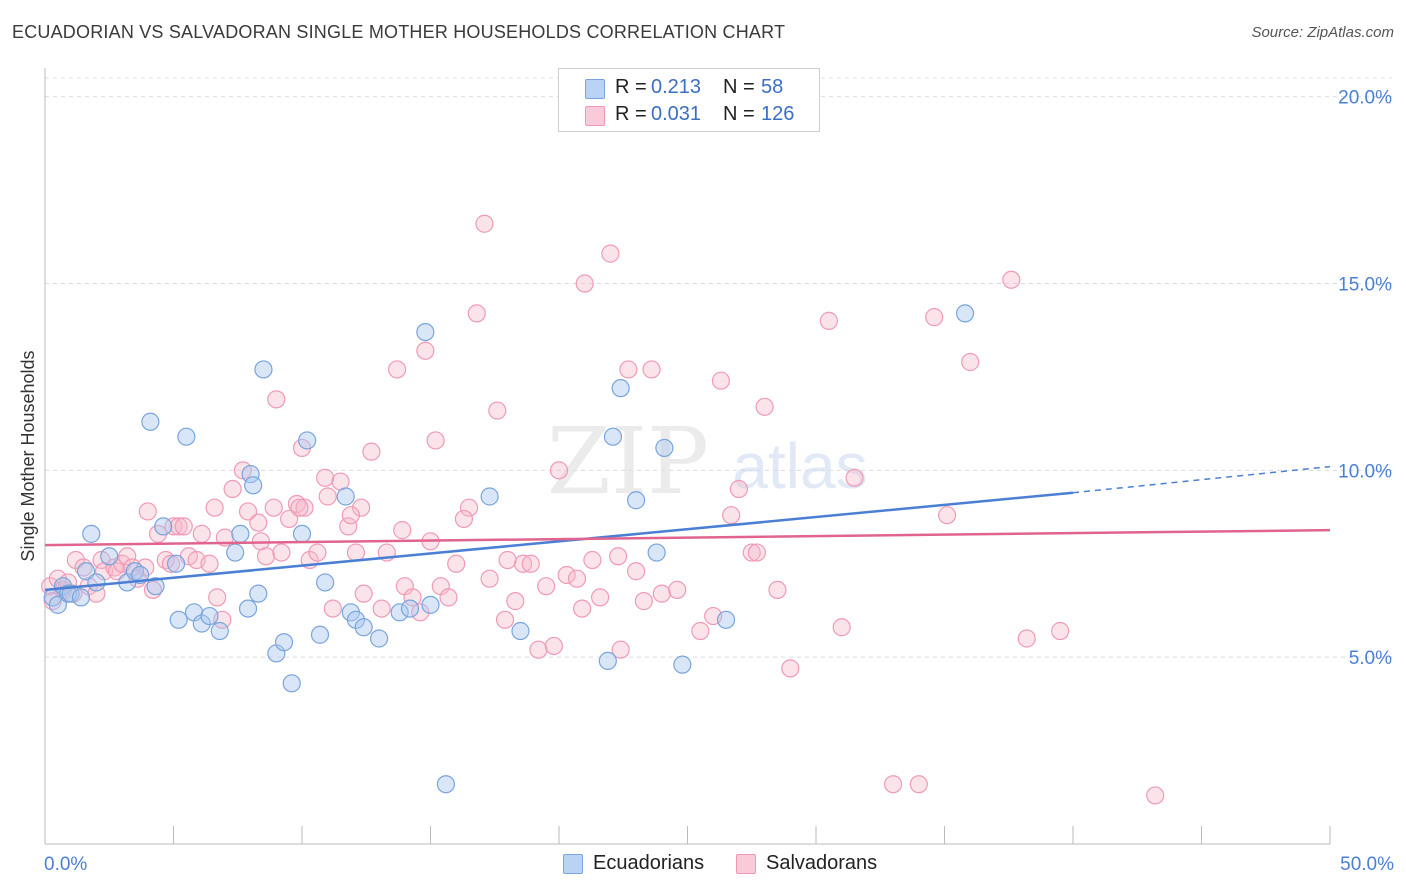 This screenshot has height=892, width=1406. I want to click on trend-layer, so click(687, 528).